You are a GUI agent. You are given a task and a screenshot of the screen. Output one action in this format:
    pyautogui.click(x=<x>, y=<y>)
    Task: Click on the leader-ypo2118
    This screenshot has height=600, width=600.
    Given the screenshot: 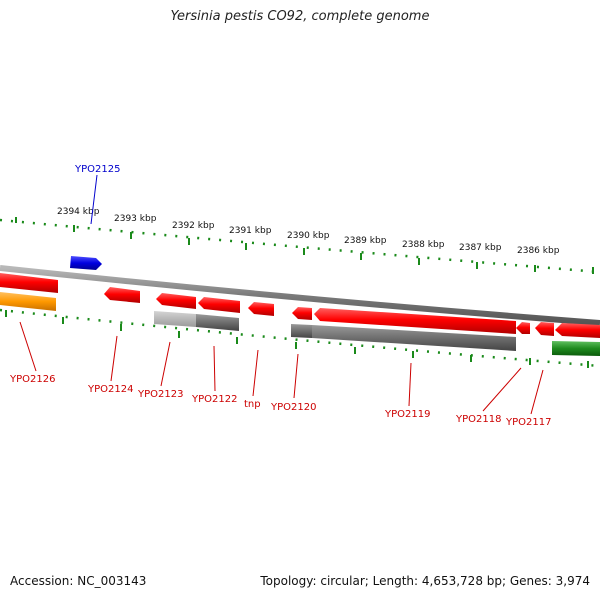 What is the action you would take?
    pyautogui.click(x=502, y=389)
    